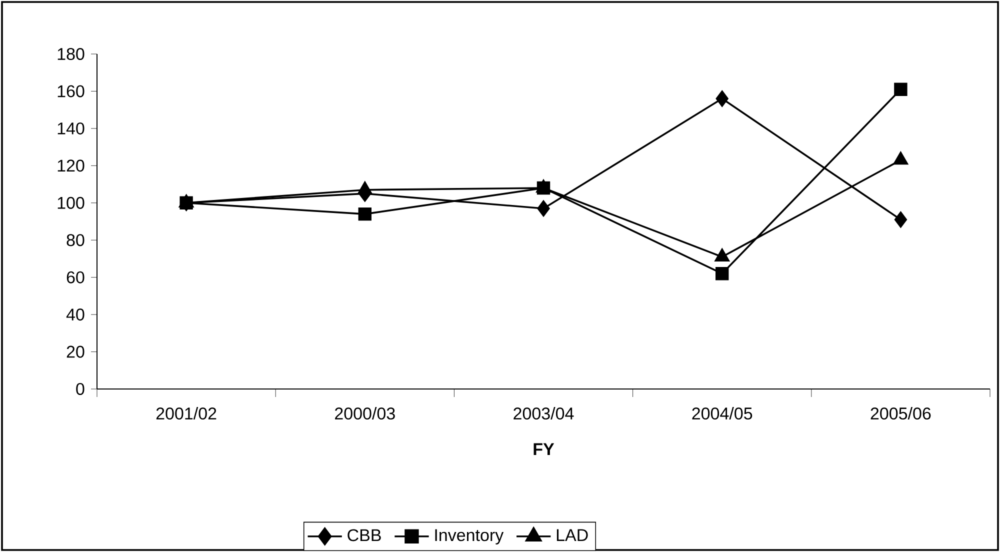 This screenshot has width=1000, height=552. I want to click on legend-label: CBB, so click(364, 535).